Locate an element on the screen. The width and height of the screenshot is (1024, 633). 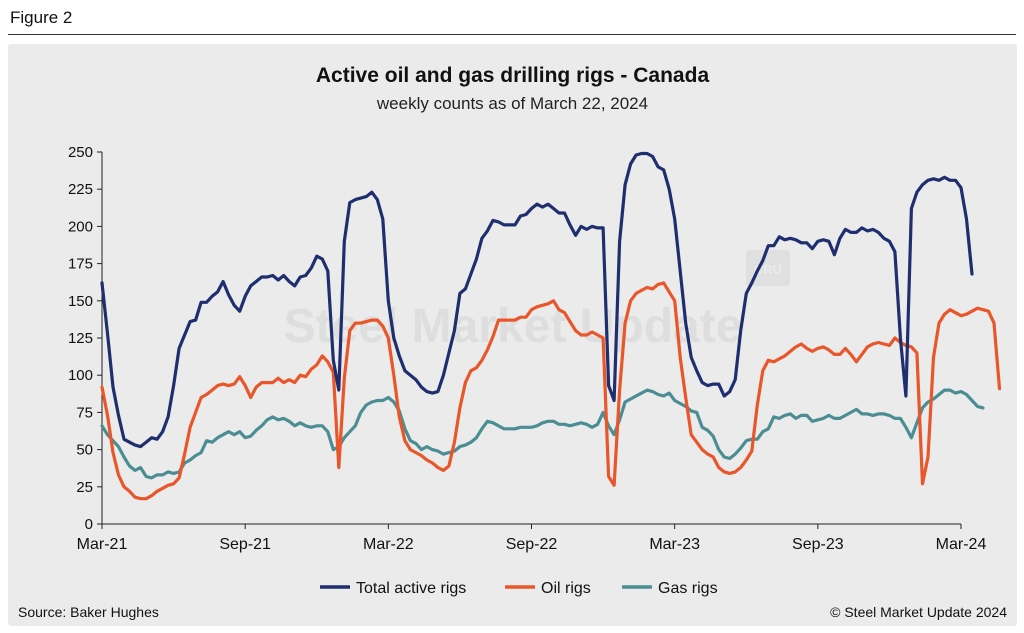
x-tick-label: Sep-23 is located at coordinates (818, 544).